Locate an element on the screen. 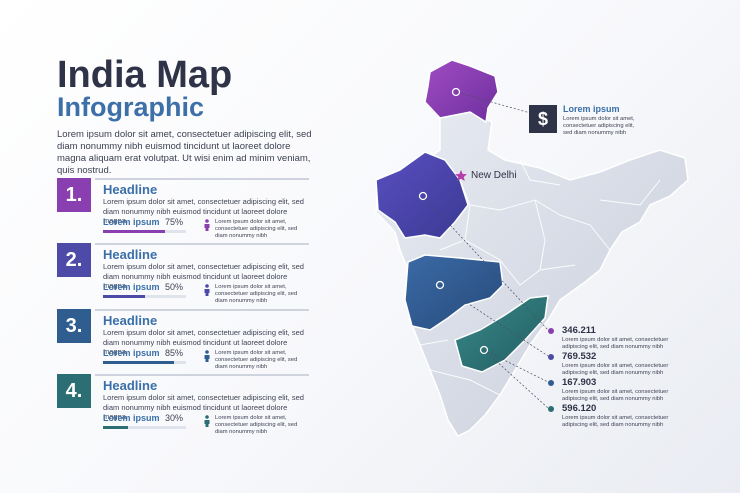 The height and width of the screenshot is (493, 740). item-number: 1. is located at coordinates (74, 195).